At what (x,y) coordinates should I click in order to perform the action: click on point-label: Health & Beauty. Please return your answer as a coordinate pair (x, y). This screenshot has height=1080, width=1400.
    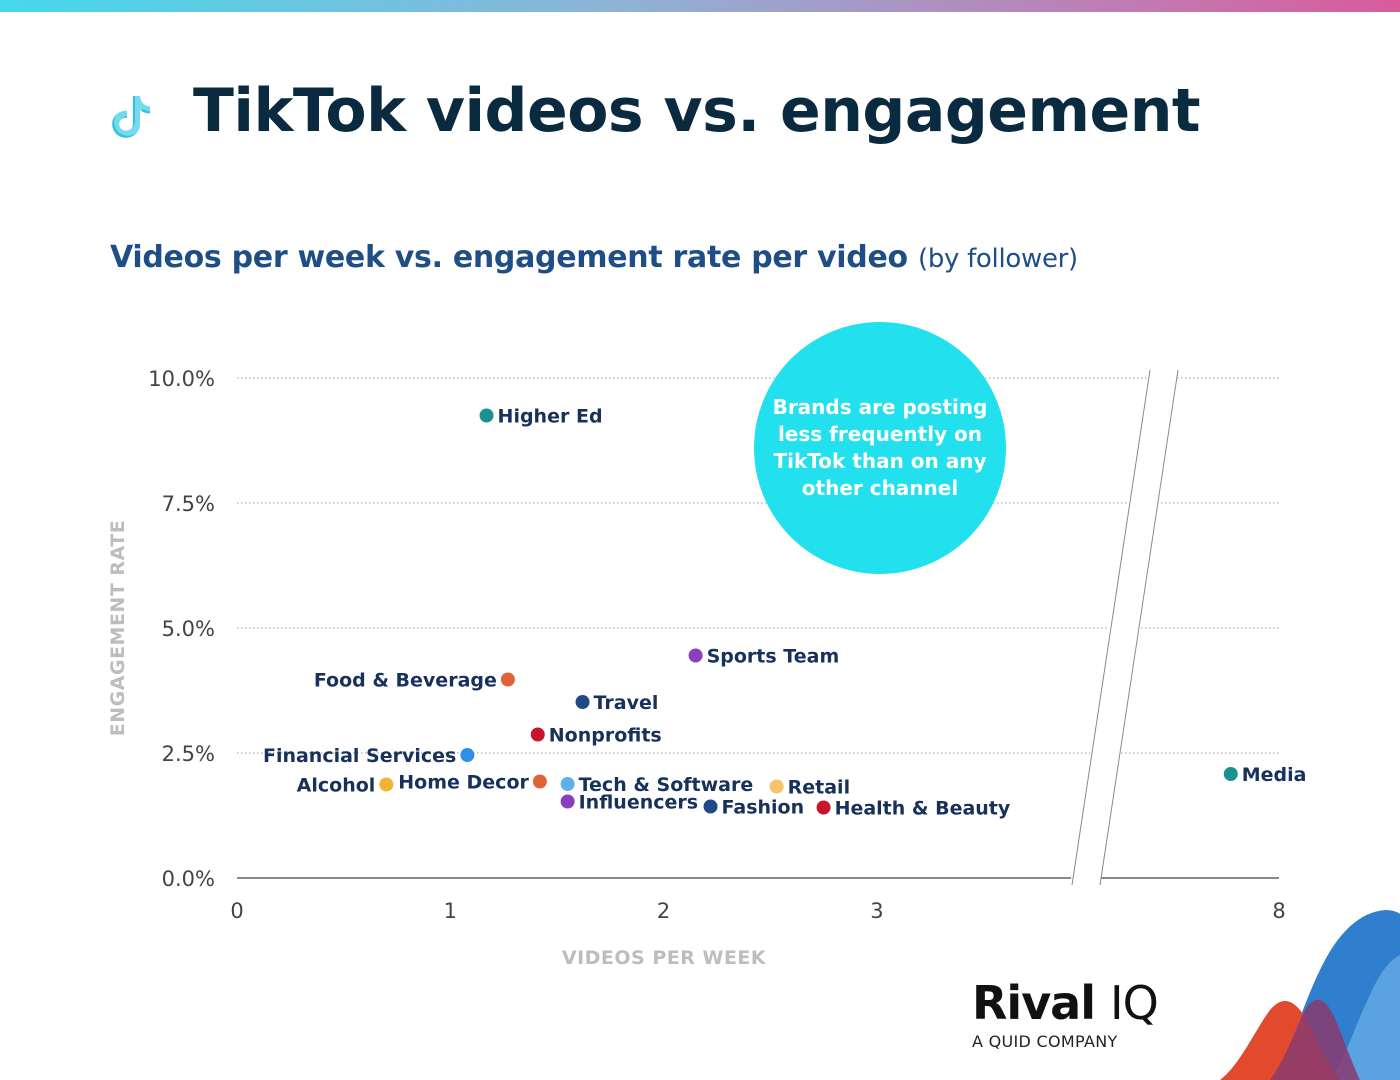
    Looking at the image, I should click on (923, 809).